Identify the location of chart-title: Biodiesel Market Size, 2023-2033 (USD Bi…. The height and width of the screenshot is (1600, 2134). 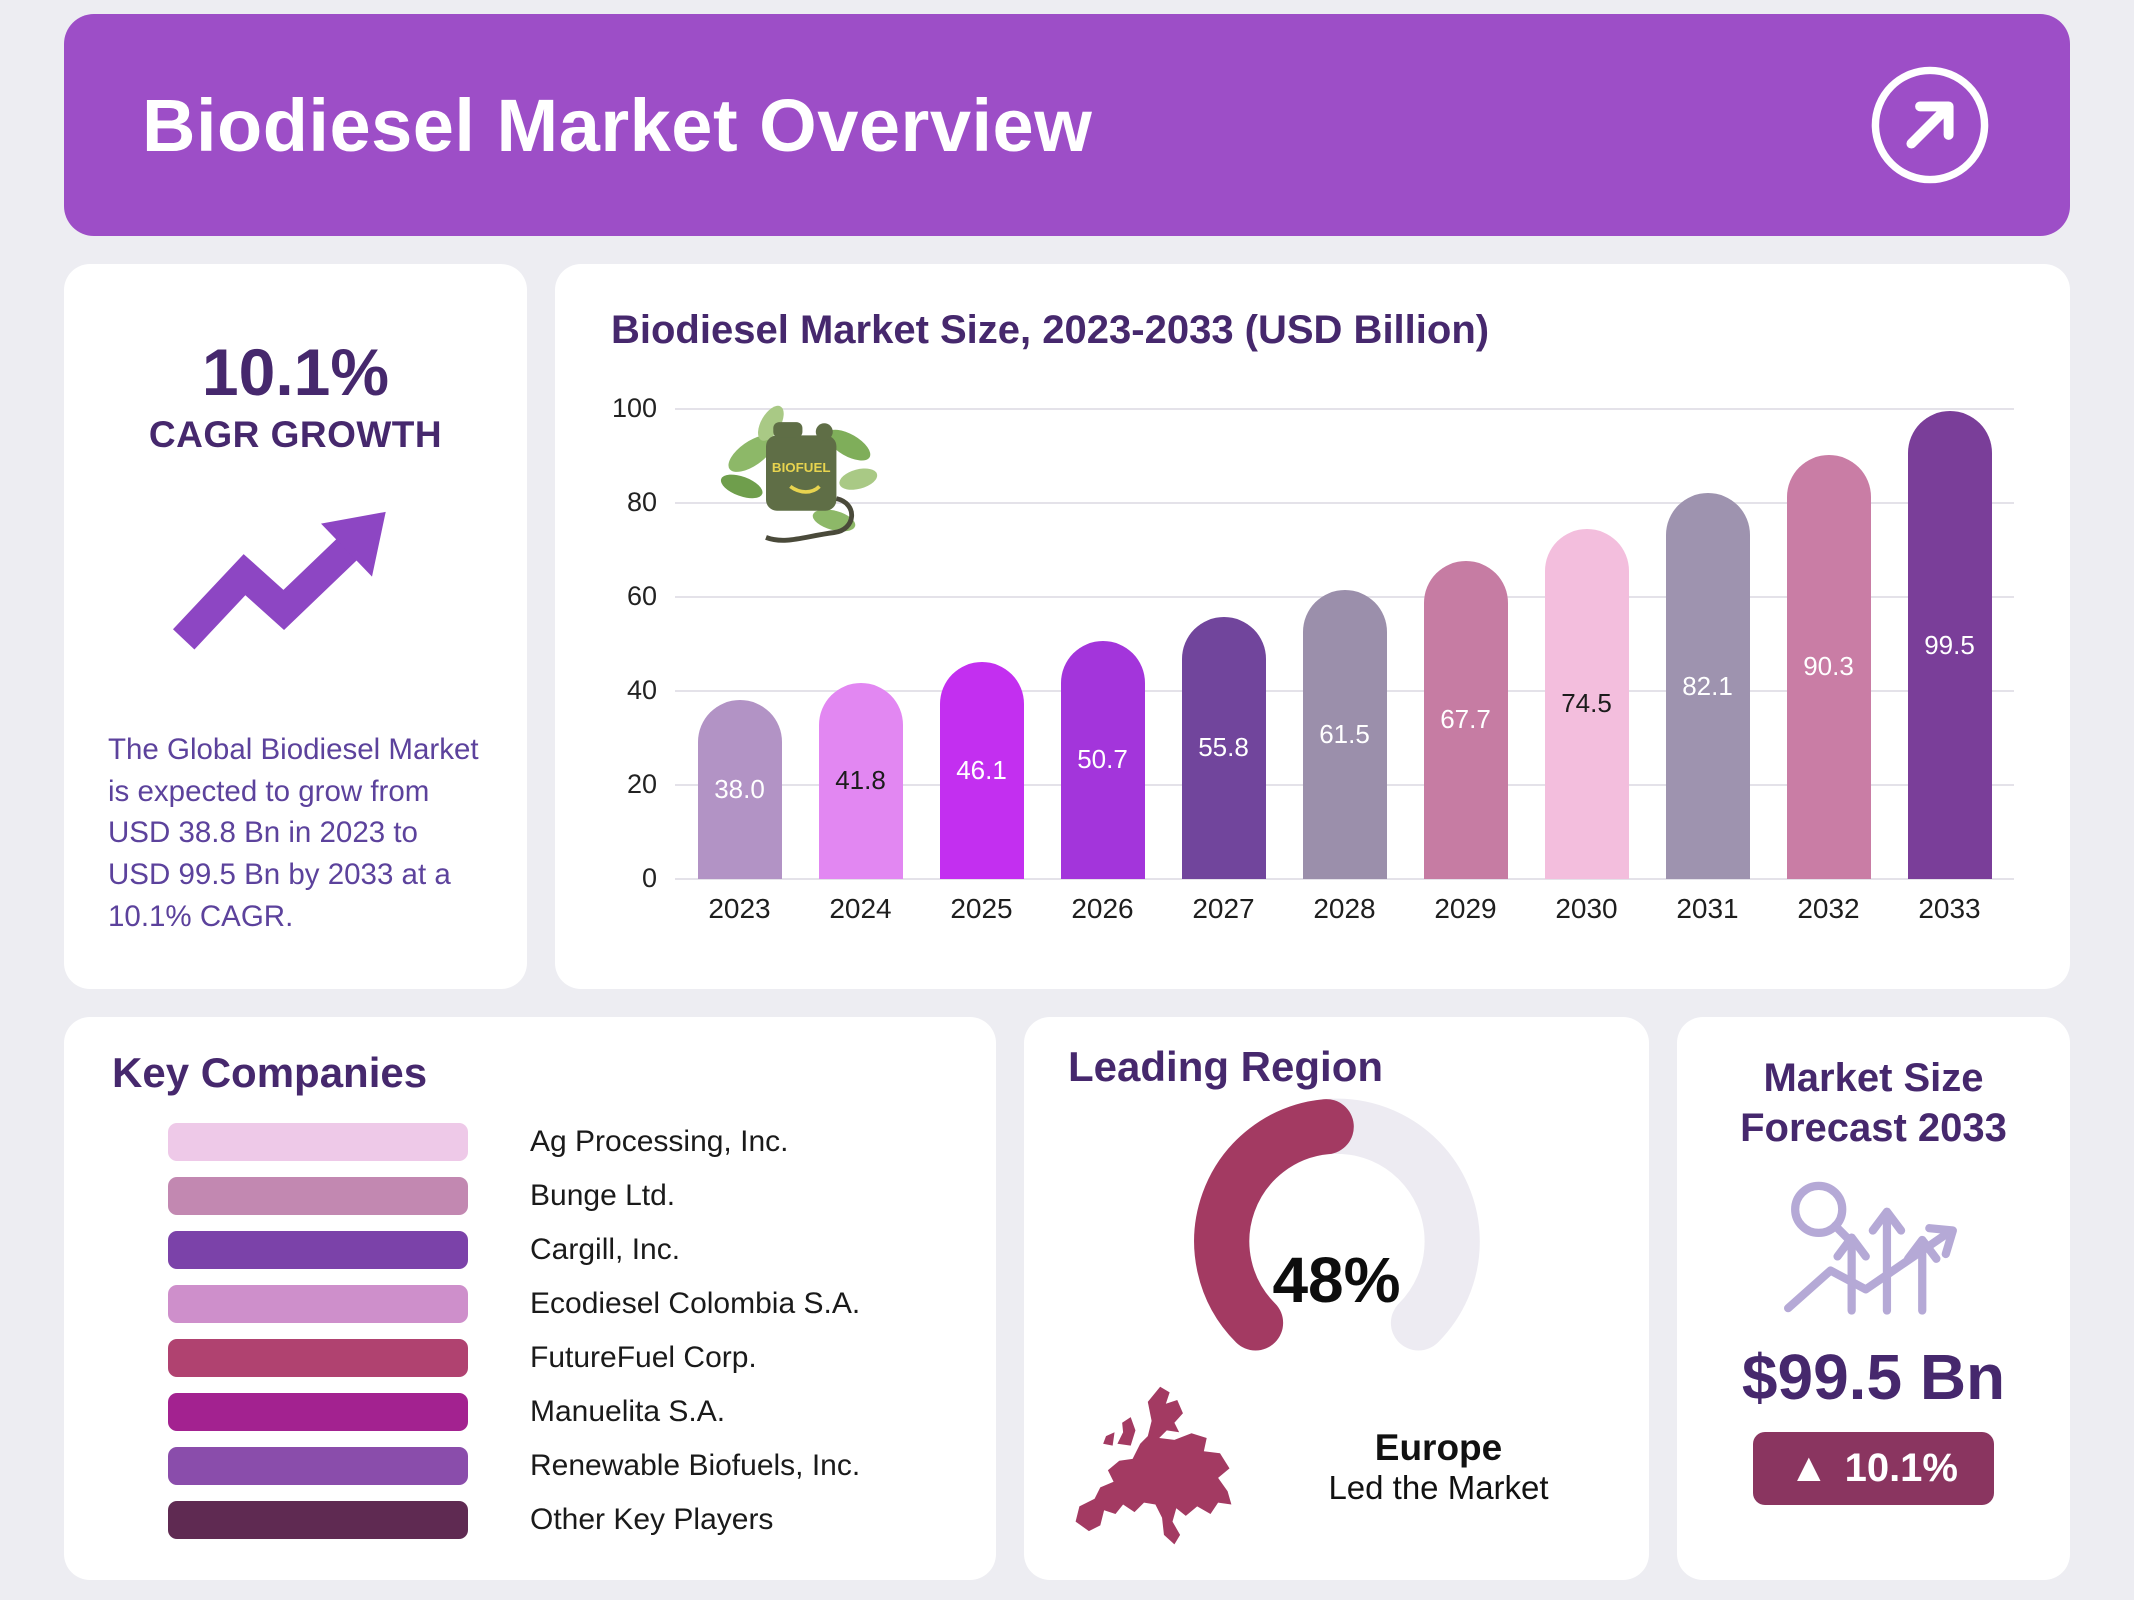
(1050, 330).